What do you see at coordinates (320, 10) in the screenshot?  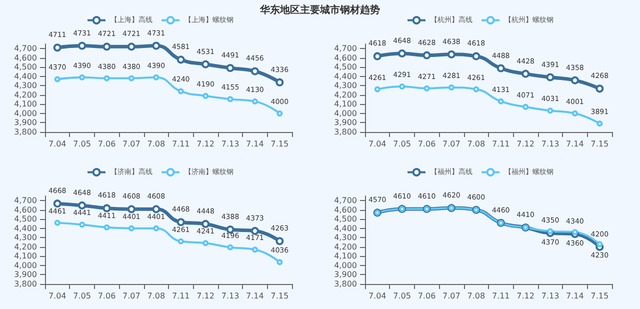 I see `text: 华东地区主要城市钢材趋势` at bounding box center [320, 10].